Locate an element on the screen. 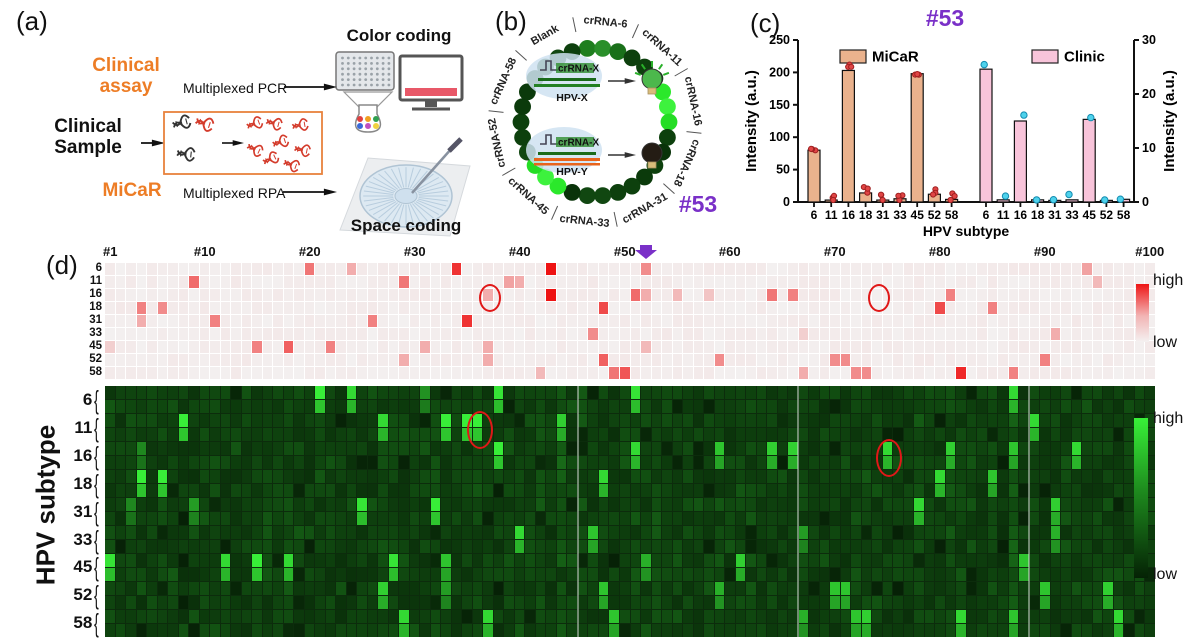  panel-a-graphics is located at coordinates (306, 144).